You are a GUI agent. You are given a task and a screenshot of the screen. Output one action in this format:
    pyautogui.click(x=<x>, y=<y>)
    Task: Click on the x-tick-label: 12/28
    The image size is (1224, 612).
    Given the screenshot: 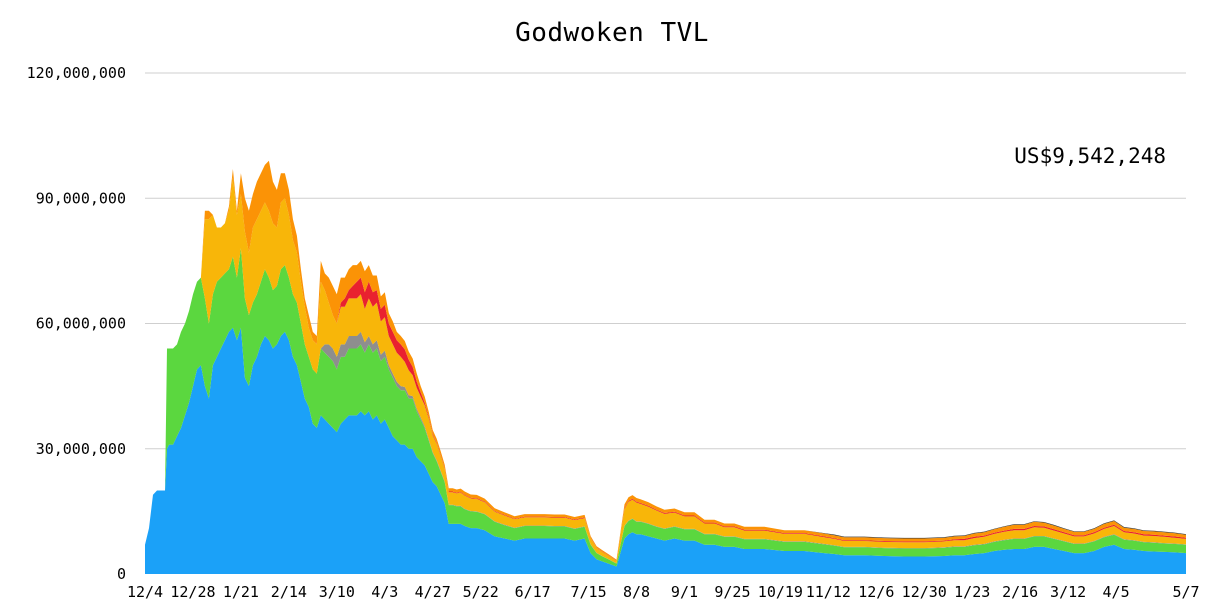 What is the action you would take?
    pyautogui.click(x=192, y=592)
    